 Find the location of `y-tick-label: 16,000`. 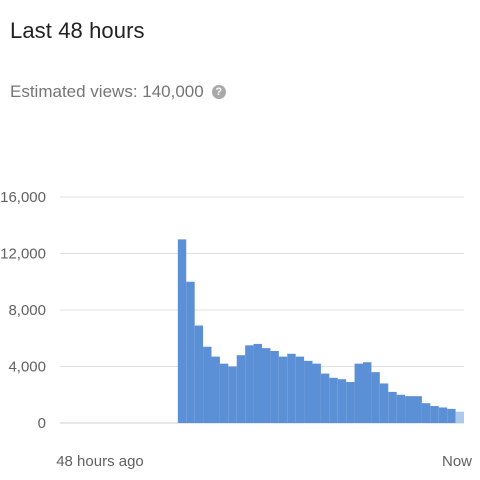

y-tick-label: 16,000 is located at coordinates (23, 197).